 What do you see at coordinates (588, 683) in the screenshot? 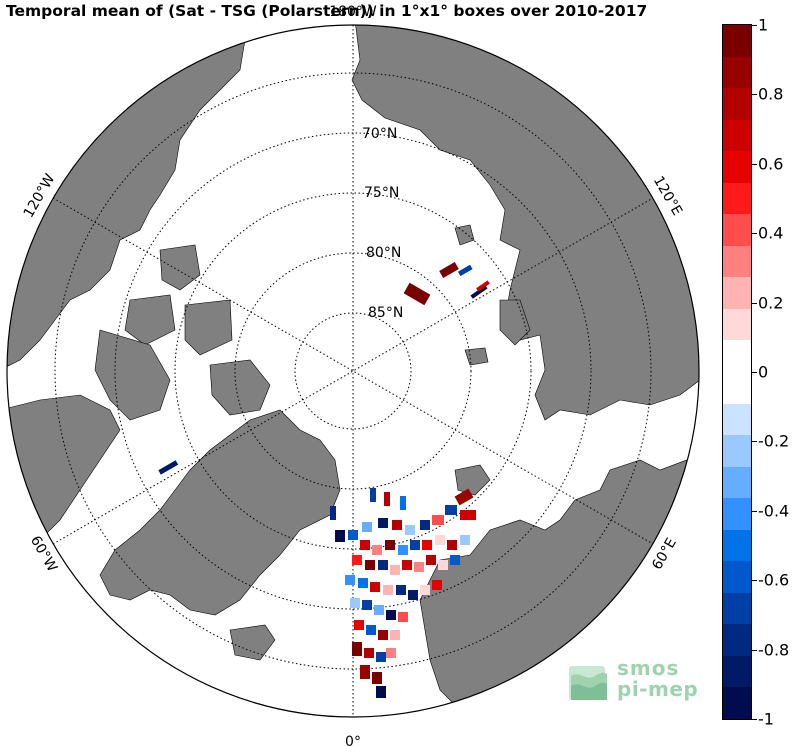
I see `logo-wave-icon` at bounding box center [588, 683].